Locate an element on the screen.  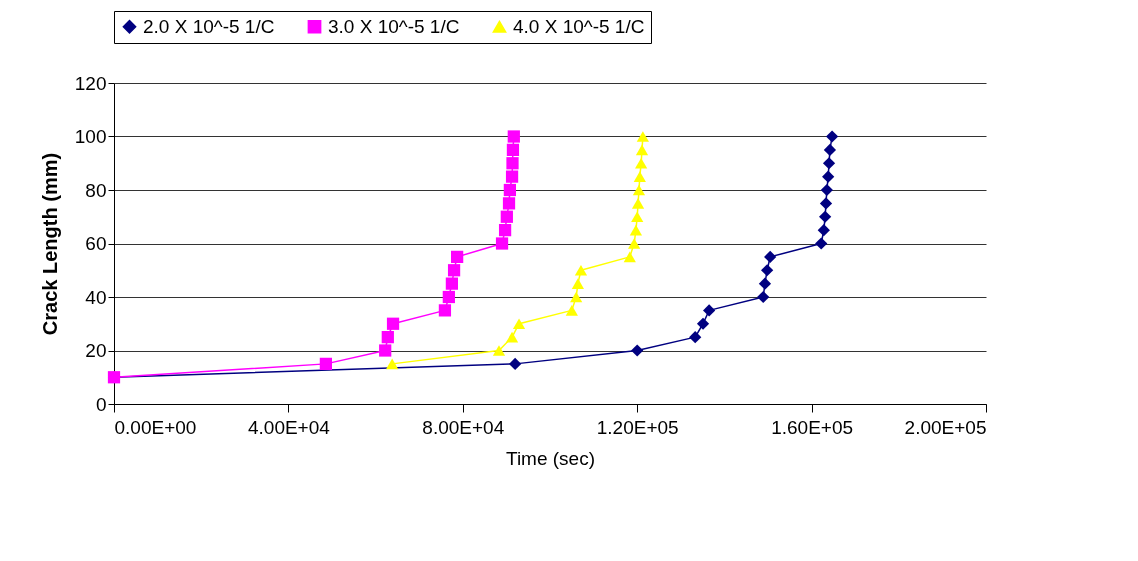
x-tick-label: 8.00E+04 is located at coordinates (463, 427).